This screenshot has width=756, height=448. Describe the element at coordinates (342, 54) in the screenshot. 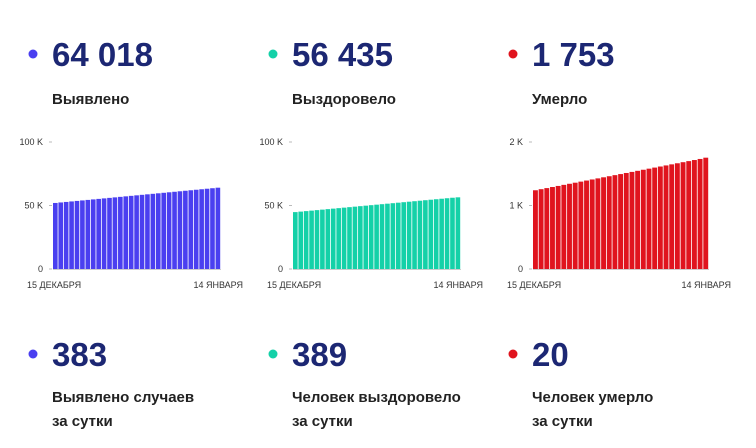

I see `stat-value: 56 435` at that location.